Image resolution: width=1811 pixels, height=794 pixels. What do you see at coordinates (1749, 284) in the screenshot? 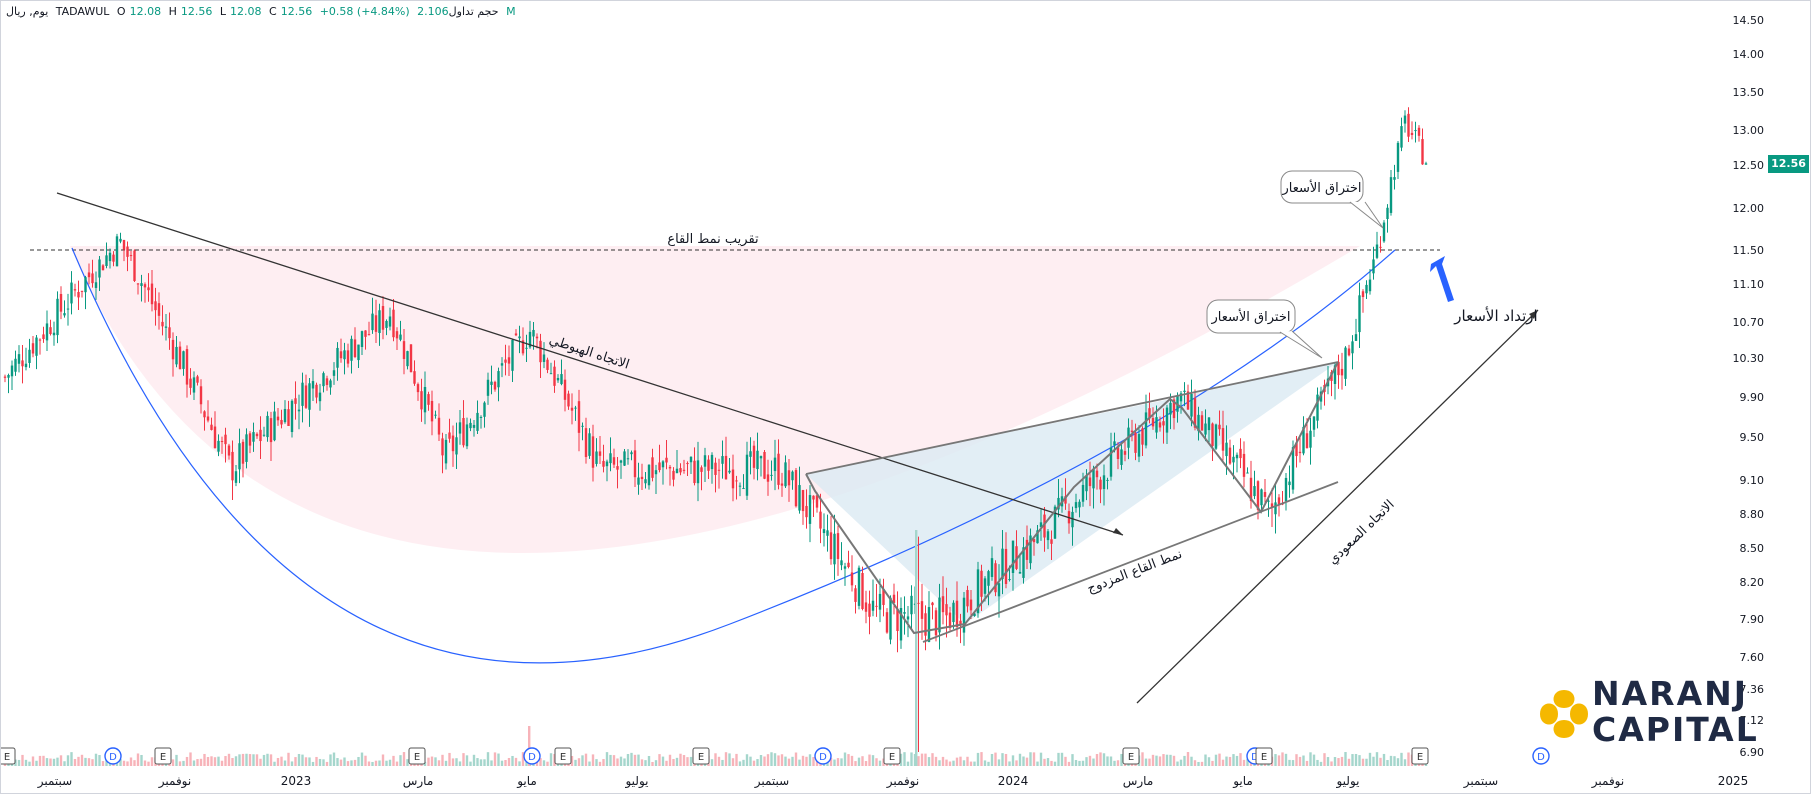
I see `price-tick-label: 11.10` at bounding box center [1749, 284].